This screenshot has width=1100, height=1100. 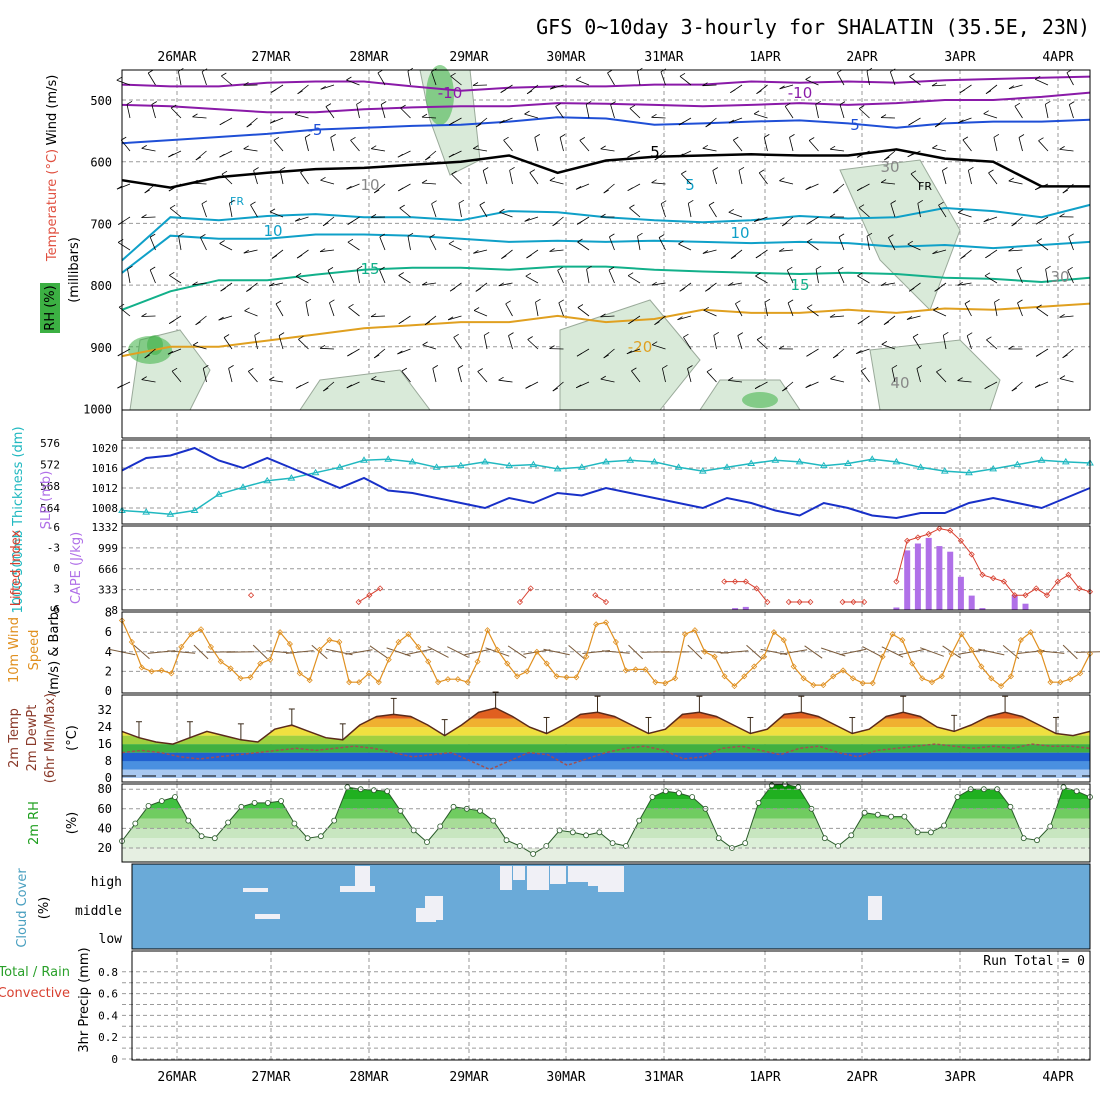 I want to click on precip-tick-label: 0.4, so click(x=108, y=1015).